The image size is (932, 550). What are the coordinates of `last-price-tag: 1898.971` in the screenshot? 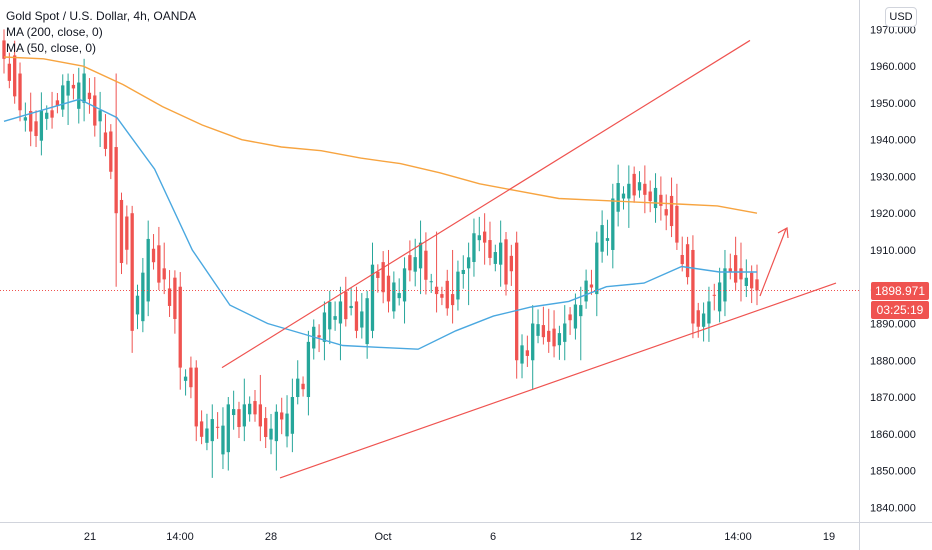 It's located at (900, 290).